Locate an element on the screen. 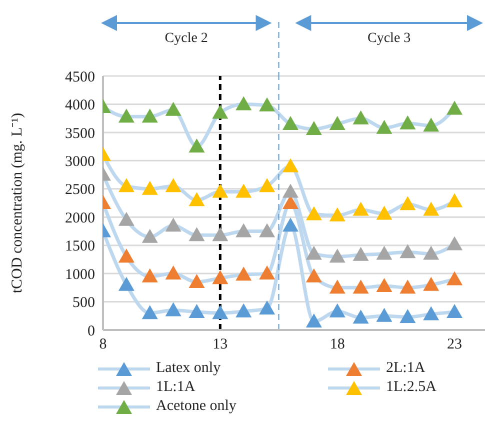 The width and height of the screenshot is (485, 438). legend-label: 1L:1A is located at coordinates (176, 387).